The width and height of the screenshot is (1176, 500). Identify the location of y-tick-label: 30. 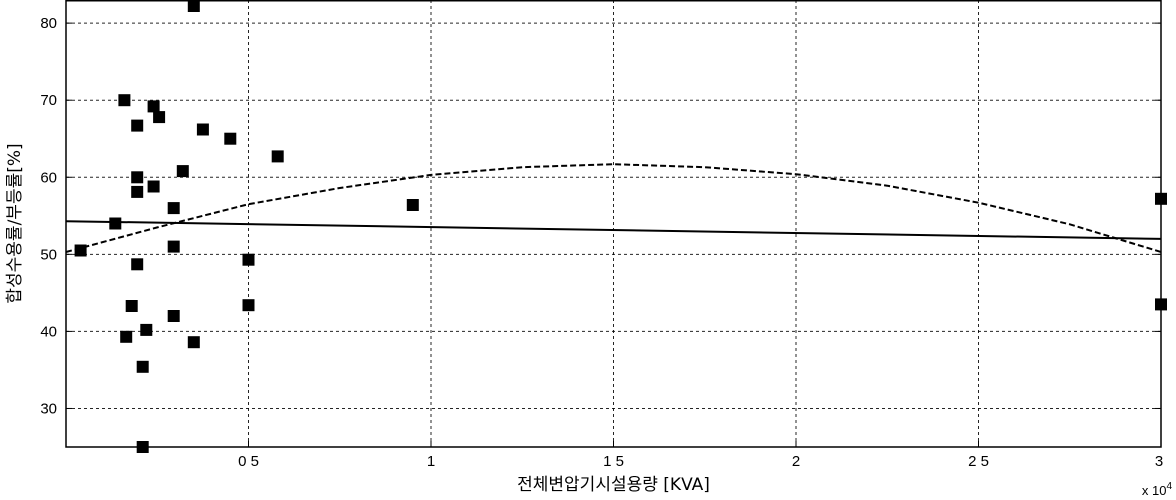
(48, 408).